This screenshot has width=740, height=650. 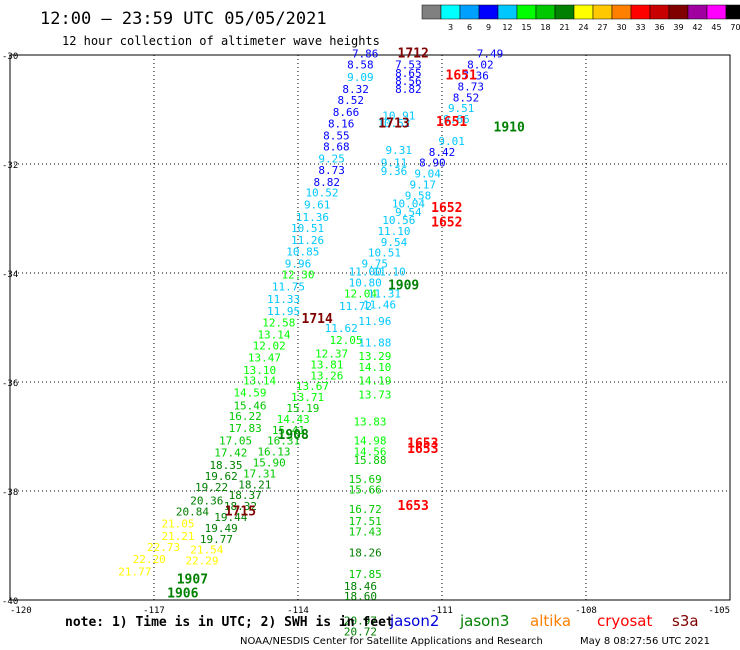 I want to click on wave-height-value: 19.22, so click(x=211, y=487).